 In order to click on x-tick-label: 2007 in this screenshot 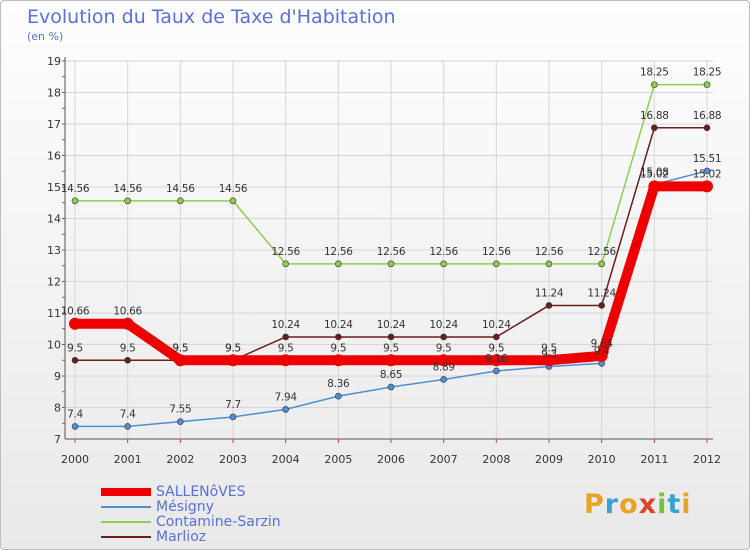, I will do `click(444, 459)`.